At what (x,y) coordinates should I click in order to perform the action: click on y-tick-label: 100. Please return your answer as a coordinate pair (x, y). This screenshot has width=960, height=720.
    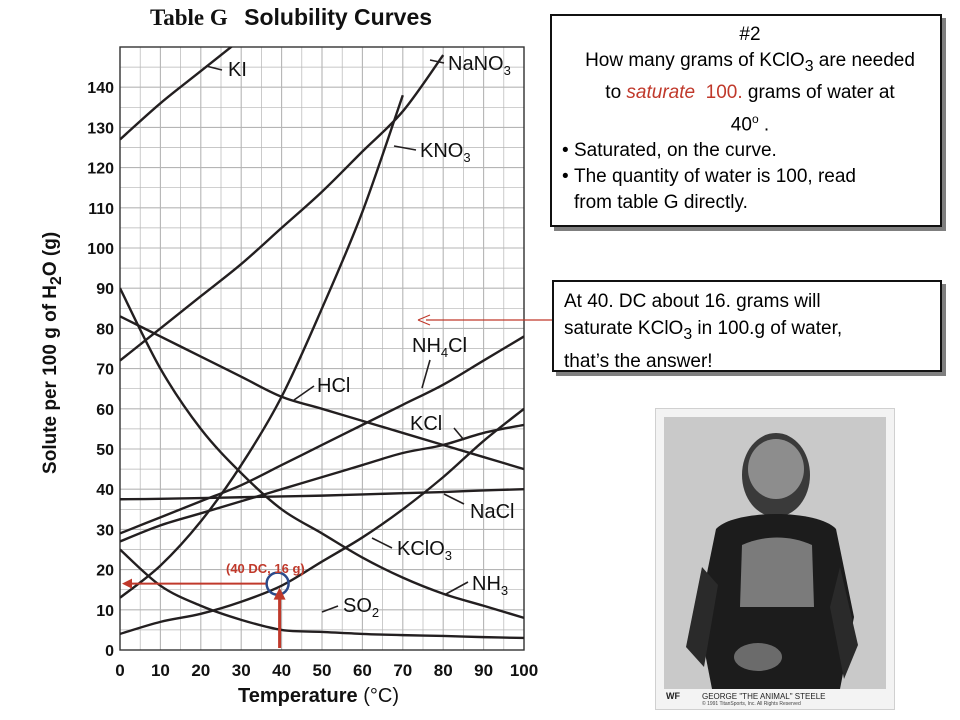
    Looking at the image, I should click on (100, 249).